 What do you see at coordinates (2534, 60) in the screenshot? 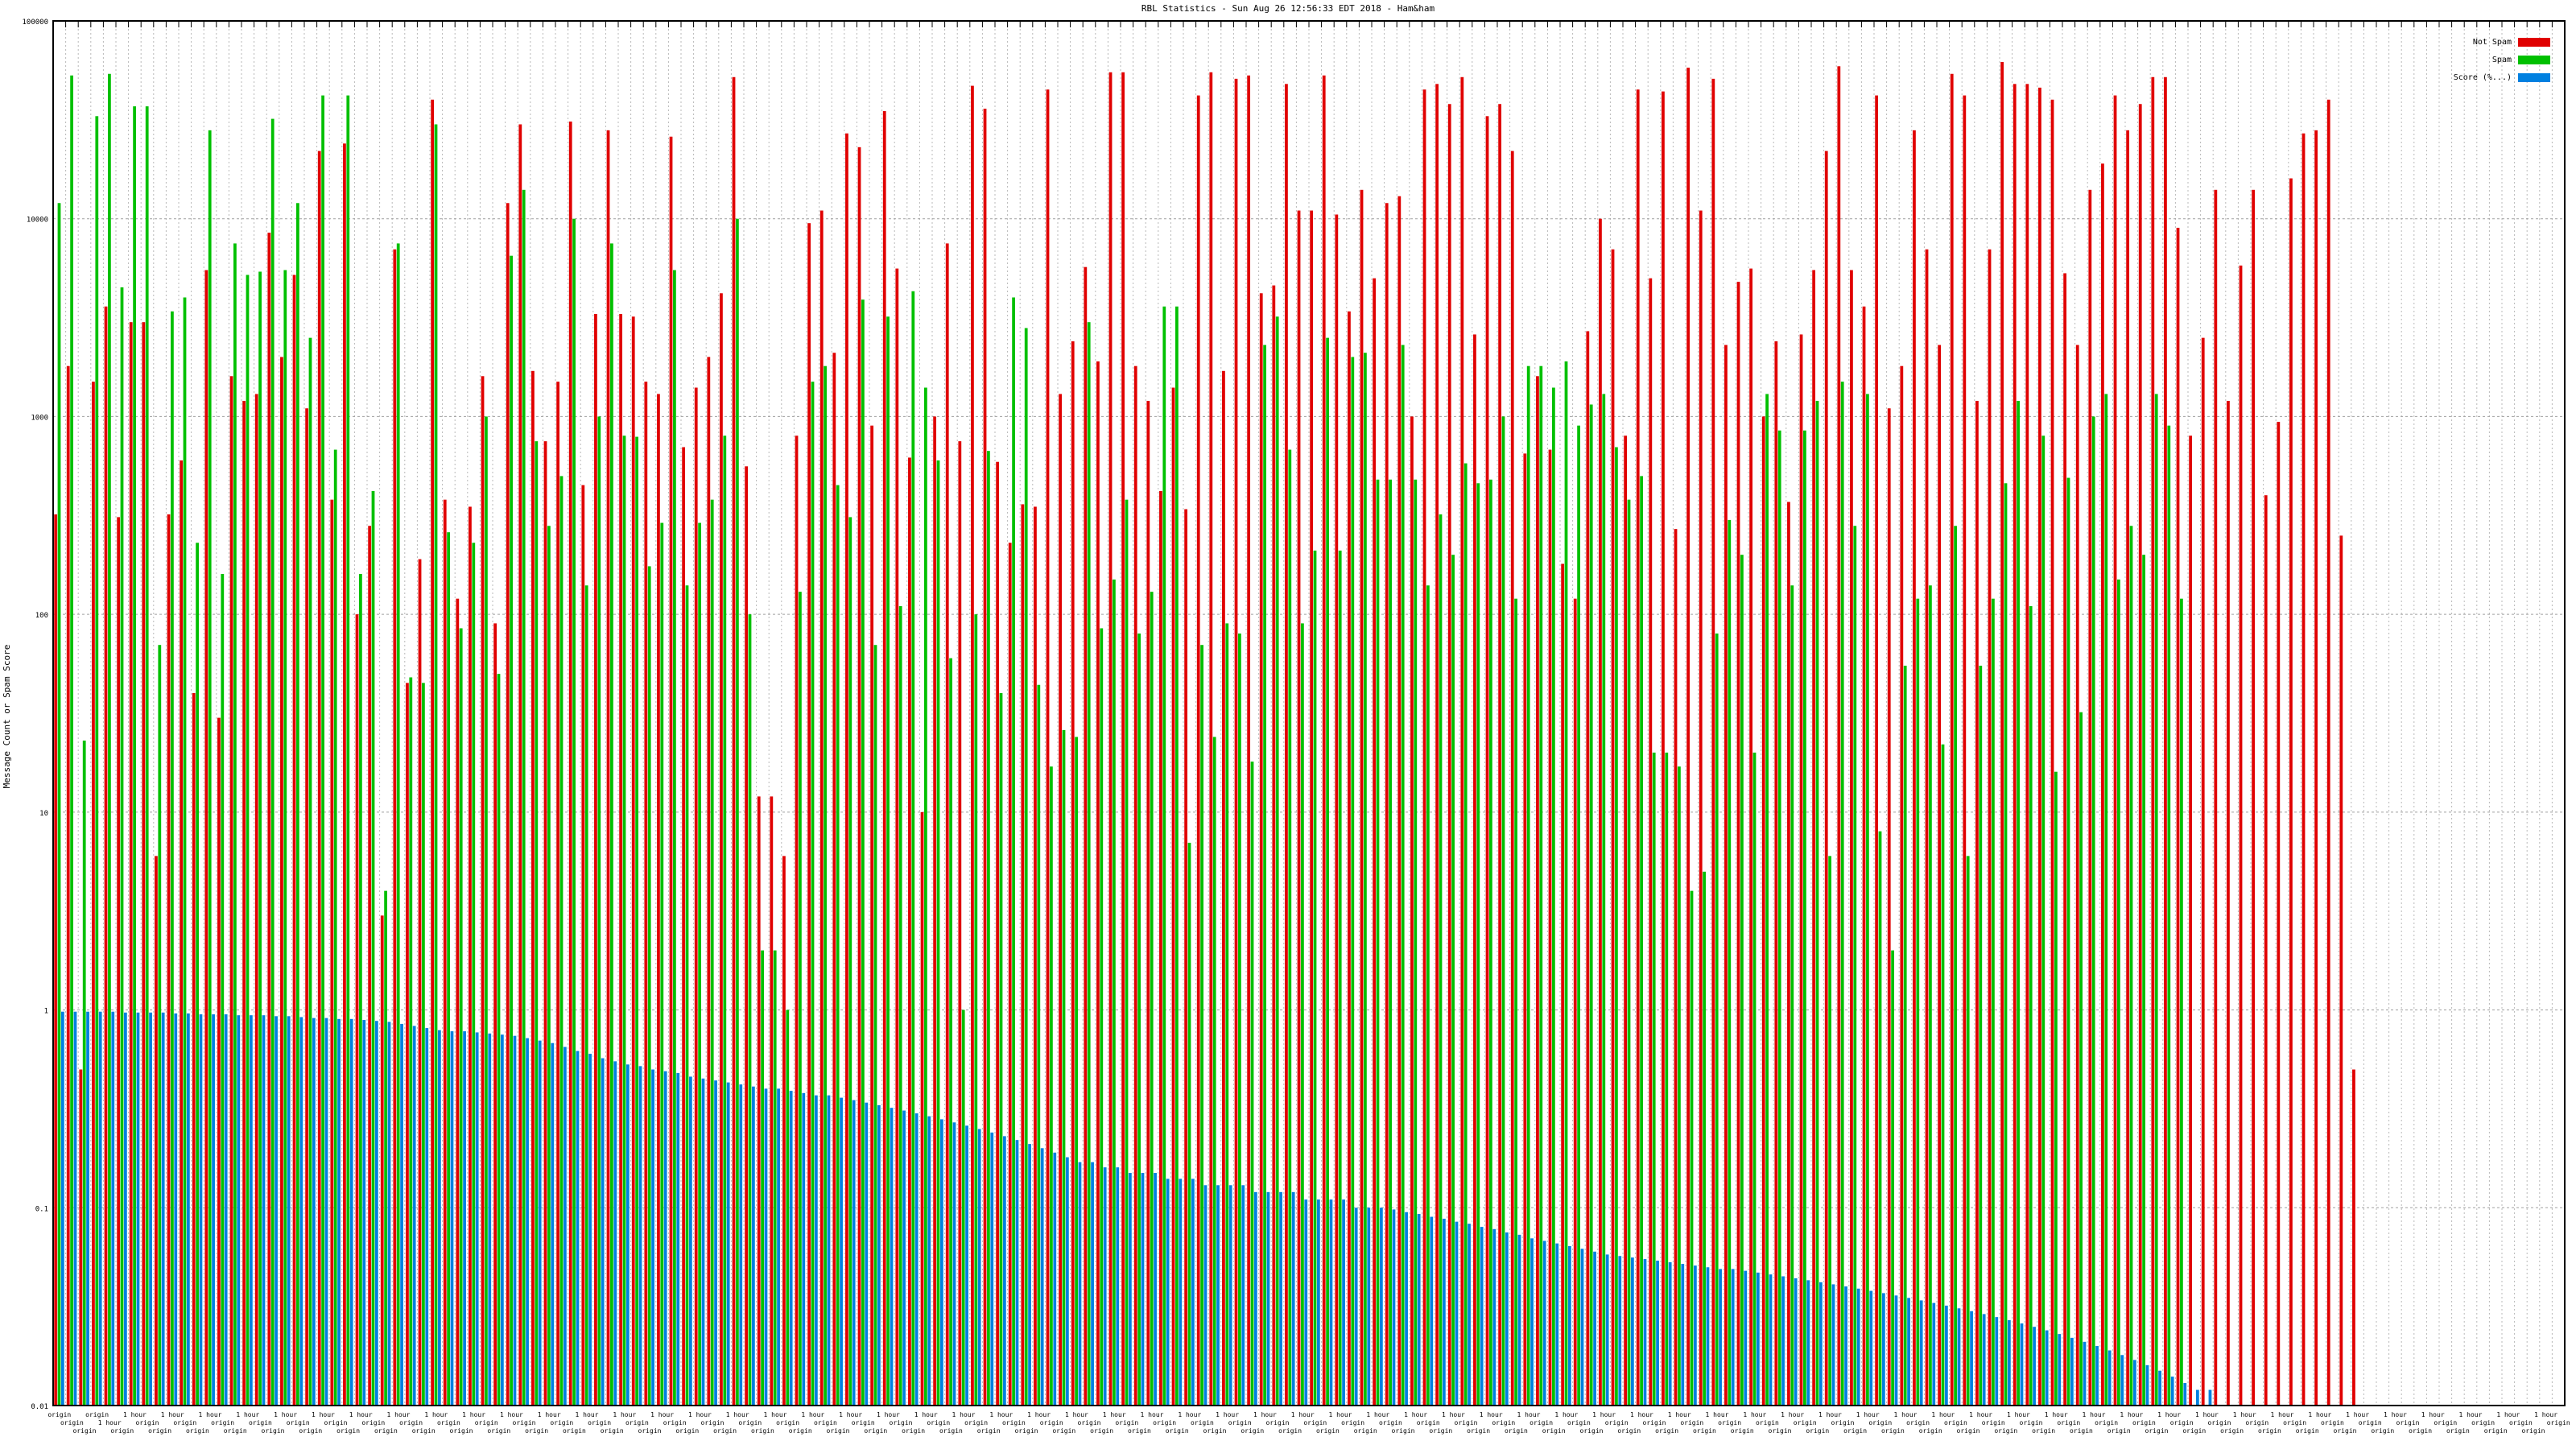
I see `legend-swatch-spam` at bounding box center [2534, 60].